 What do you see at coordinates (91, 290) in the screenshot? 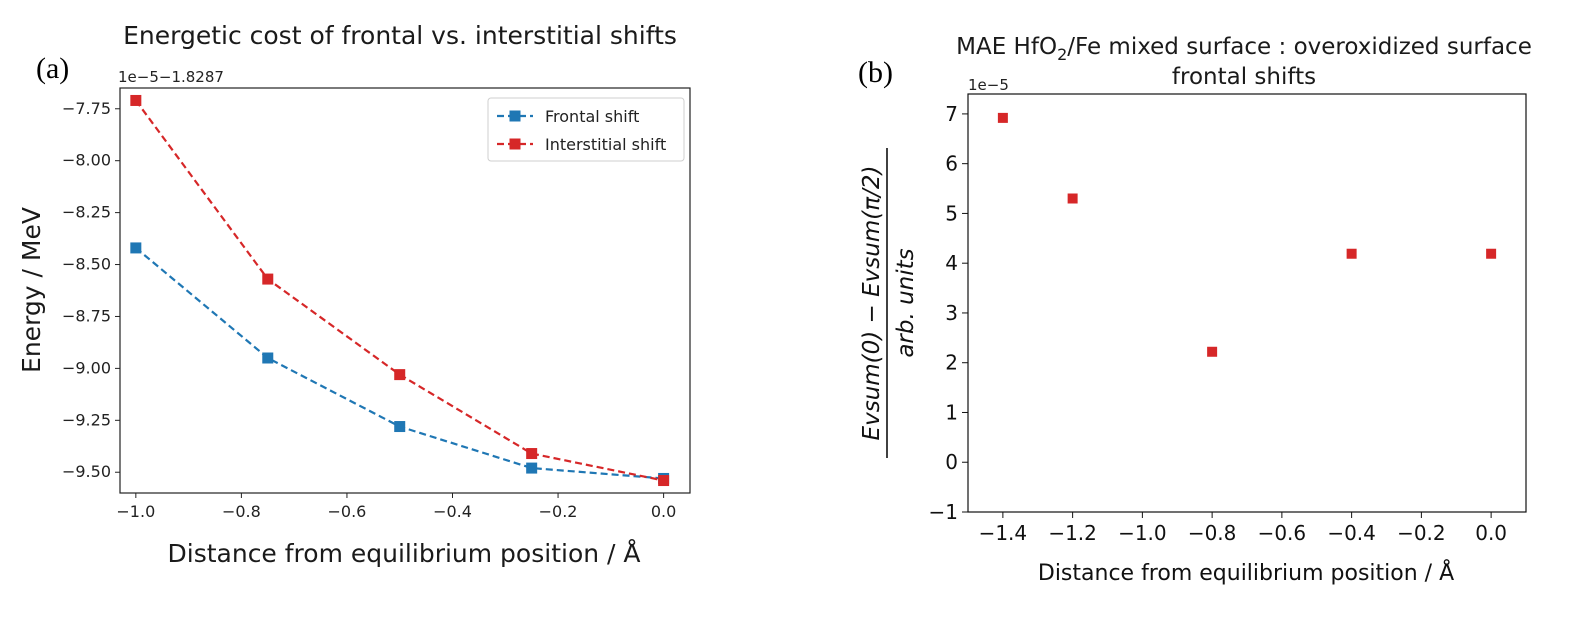
I see `panel-a-y-ticks: −7.75 −8.00 −8.25 −8.50 −8.75 −9.00 −9.25 −9.50` at bounding box center [91, 290].